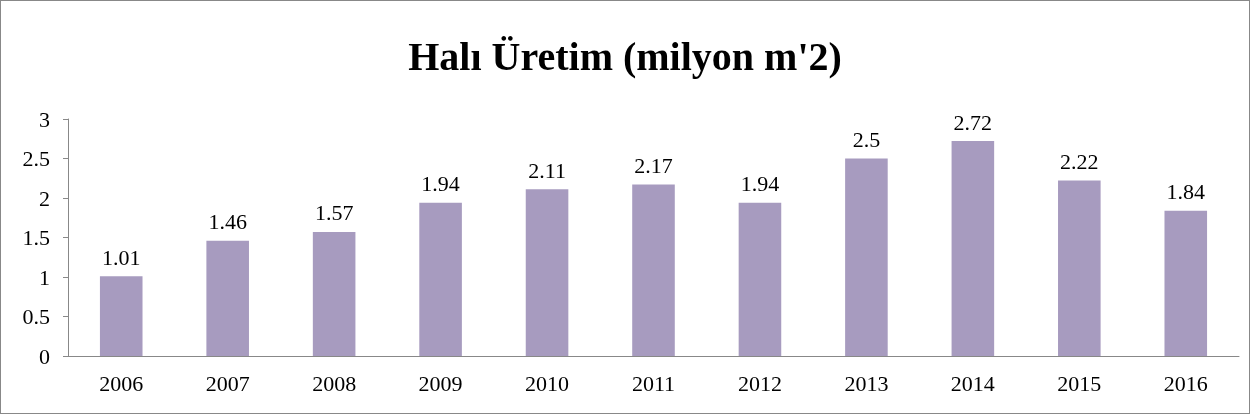  Describe the element at coordinates (36, 316) in the screenshot. I see `y-tick-label: 0.5` at that location.